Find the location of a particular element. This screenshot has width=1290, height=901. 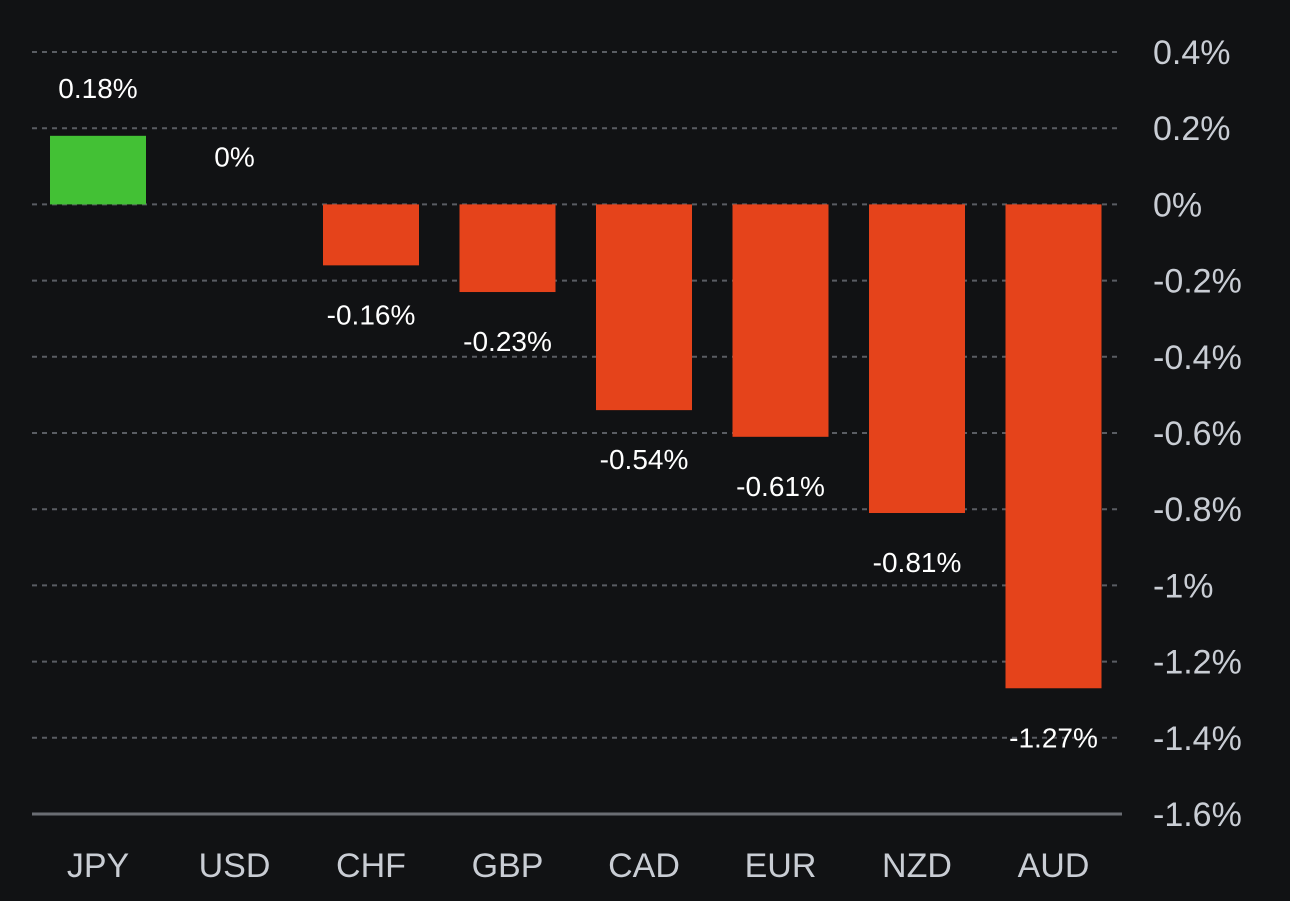

x-tick-label: CHF is located at coordinates (371, 866).